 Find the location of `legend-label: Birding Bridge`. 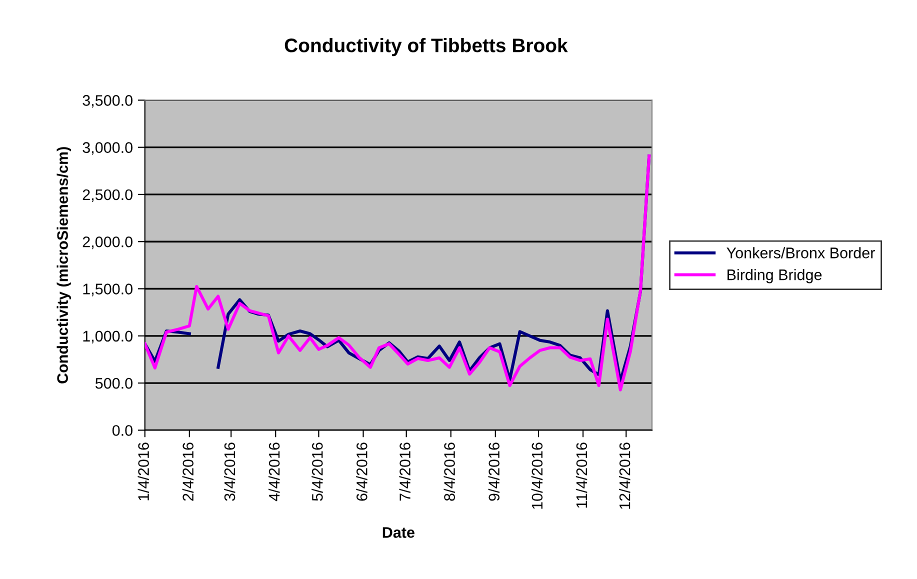

legend-label: Birding Bridge is located at coordinates (775, 276).